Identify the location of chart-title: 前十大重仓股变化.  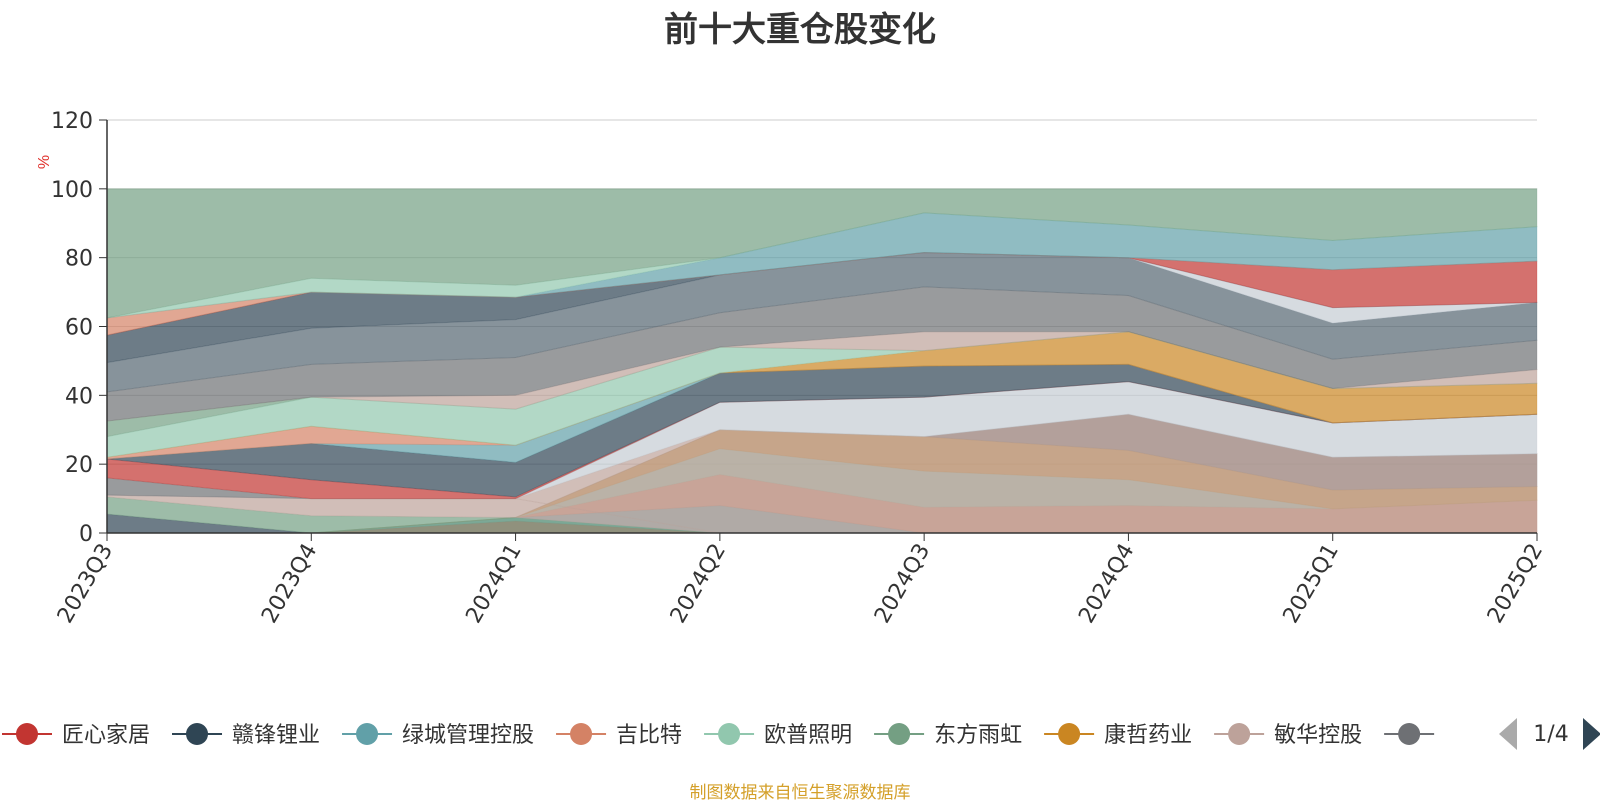
(800, 30).